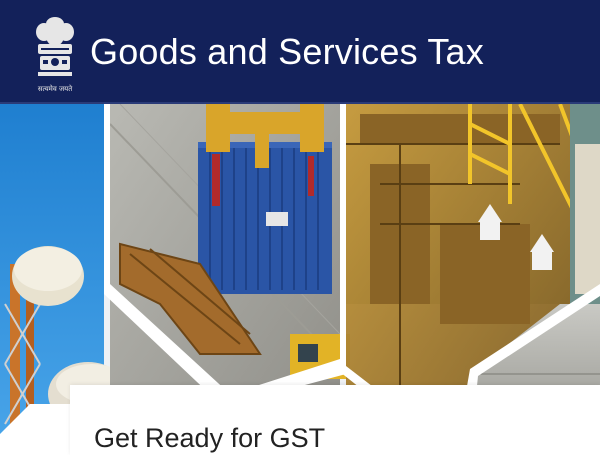 This screenshot has height=455, width=600. What do you see at coordinates (55, 89) in the screenshot?
I see `emblem-motto: सत्यमेव जयते` at bounding box center [55, 89].